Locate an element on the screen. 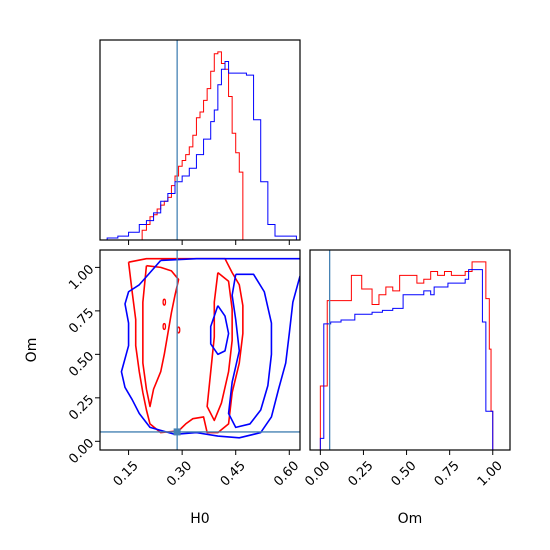 The width and height of the screenshot is (550, 550). hist-H0-frame is located at coordinates (200, 140).